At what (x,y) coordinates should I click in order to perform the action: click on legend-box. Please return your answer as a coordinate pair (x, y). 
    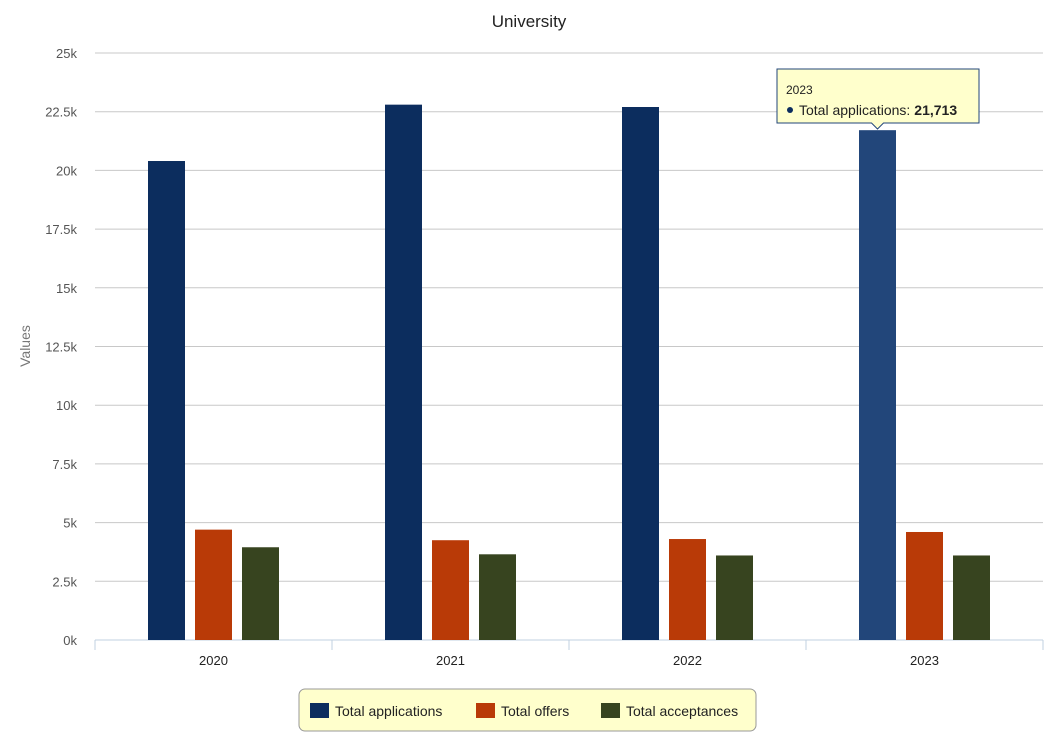
    Looking at the image, I should click on (527, 710).